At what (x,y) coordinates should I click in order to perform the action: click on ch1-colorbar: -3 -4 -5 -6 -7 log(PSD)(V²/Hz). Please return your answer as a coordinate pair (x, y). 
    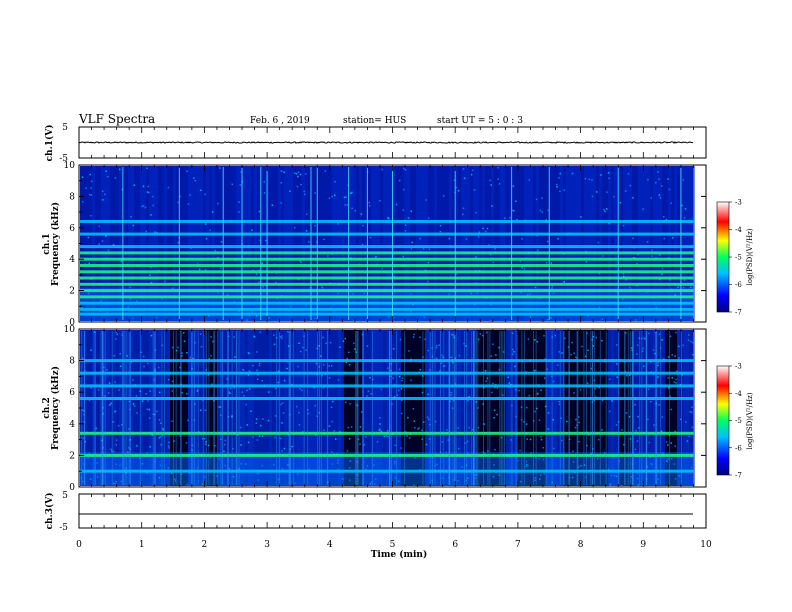
    Looking at the image, I should click on (735, 258).